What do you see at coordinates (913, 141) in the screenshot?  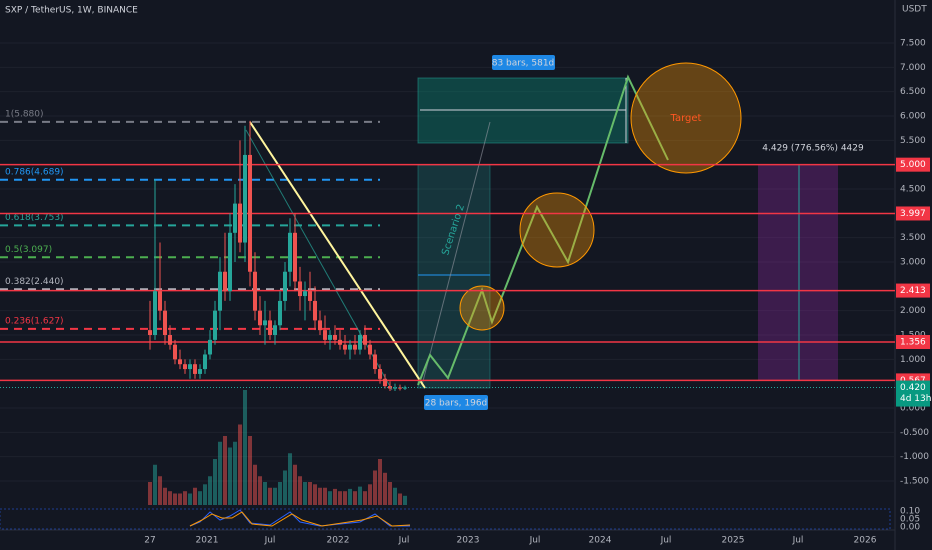 I see `price-tick-label: 5.500` at bounding box center [913, 141].